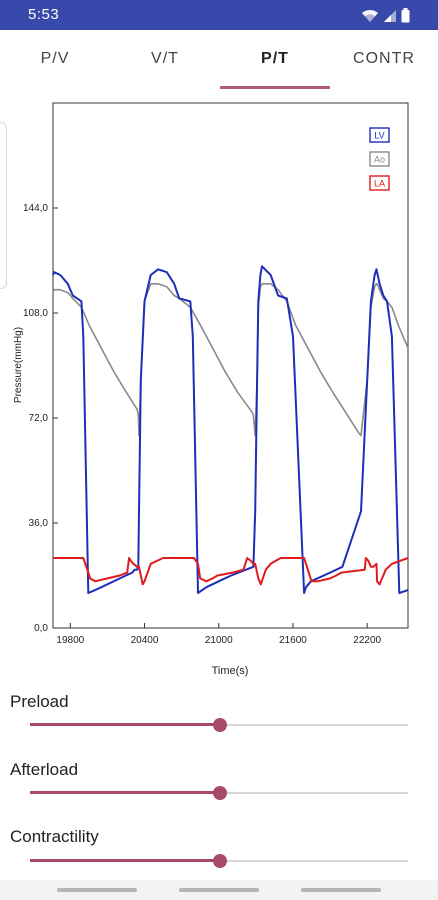 The image size is (438, 900). Describe the element at coordinates (219, 15) in the screenshot. I see `status-bar: 5:53` at that location.